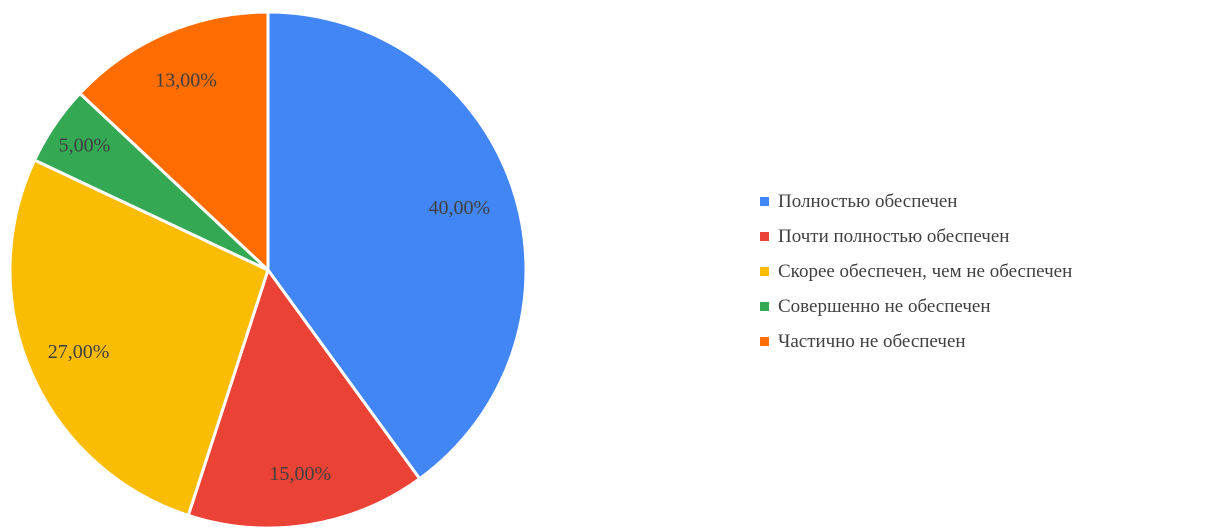 Image resolution: width=1220 pixels, height=529 pixels. I want to click on legend-item: Почти полностью обеспечен, so click(990, 236).